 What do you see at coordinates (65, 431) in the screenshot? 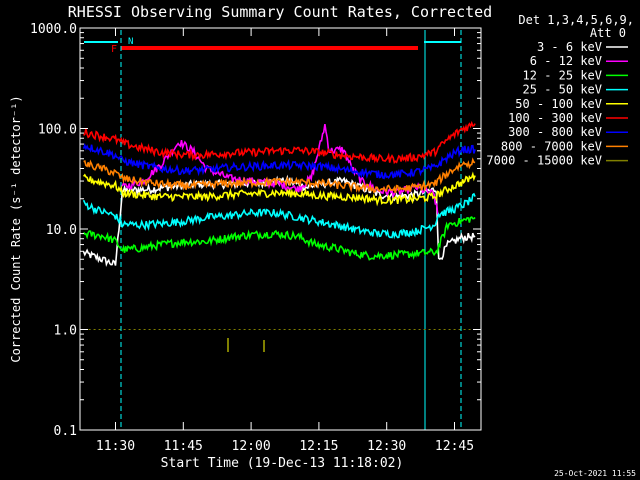
I see `y-tick-label: 0.1` at bounding box center [65, 431].